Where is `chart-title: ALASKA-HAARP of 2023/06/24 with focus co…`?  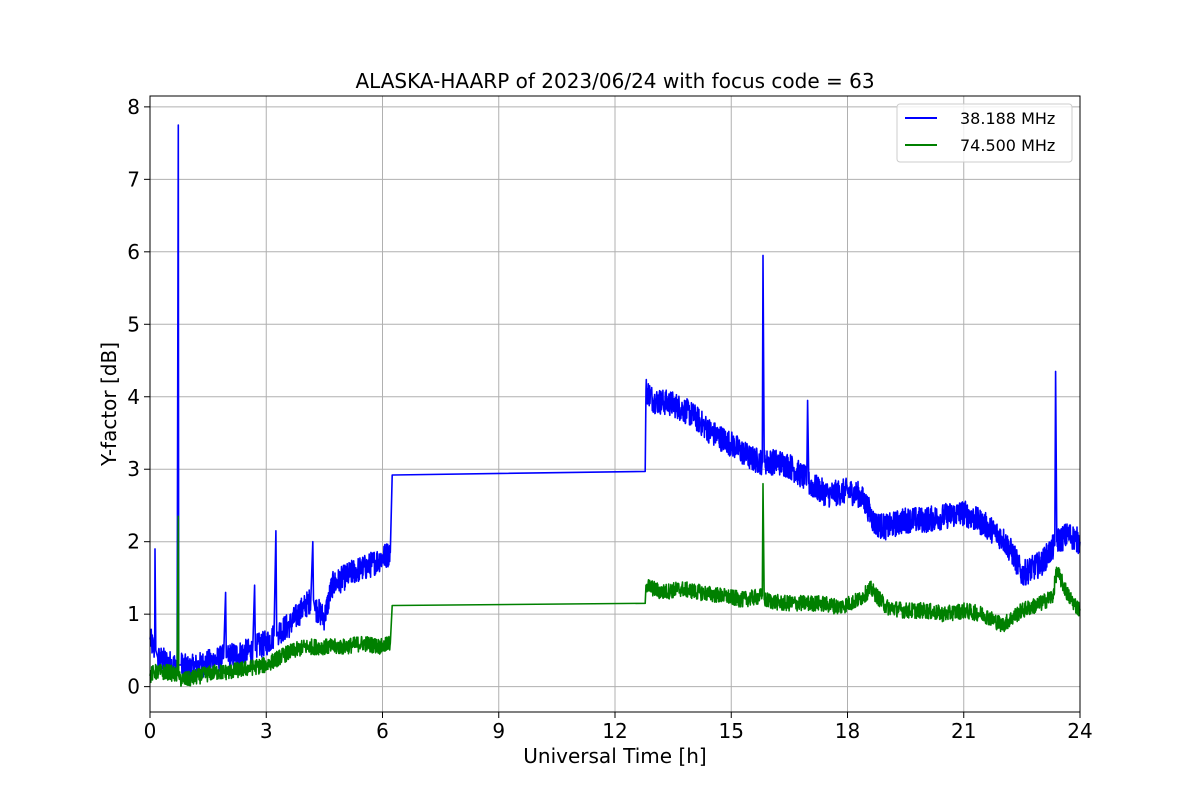
chart-title: ALASKA-HAARP of 2023/06/24 with focus co… is located at coordinates (614, 81).